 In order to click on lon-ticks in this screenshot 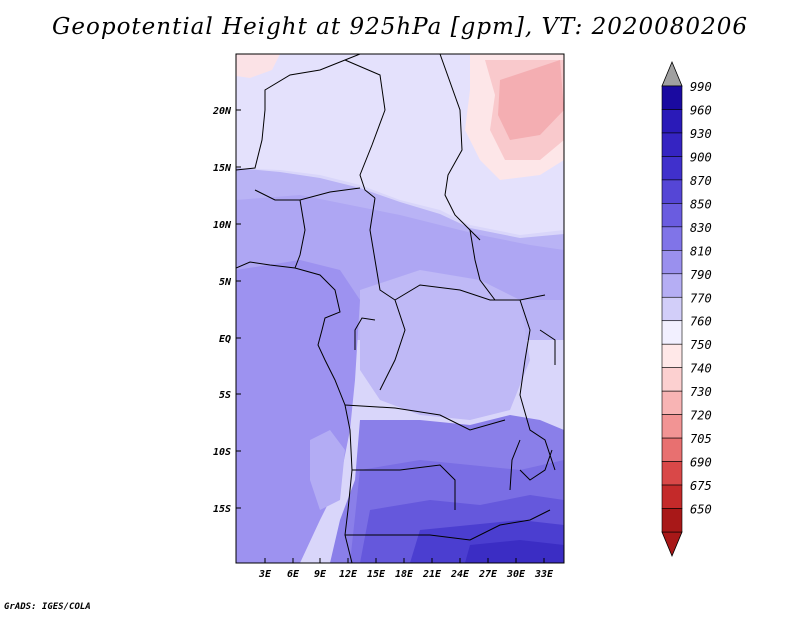, I will do `click(404, 560)`.